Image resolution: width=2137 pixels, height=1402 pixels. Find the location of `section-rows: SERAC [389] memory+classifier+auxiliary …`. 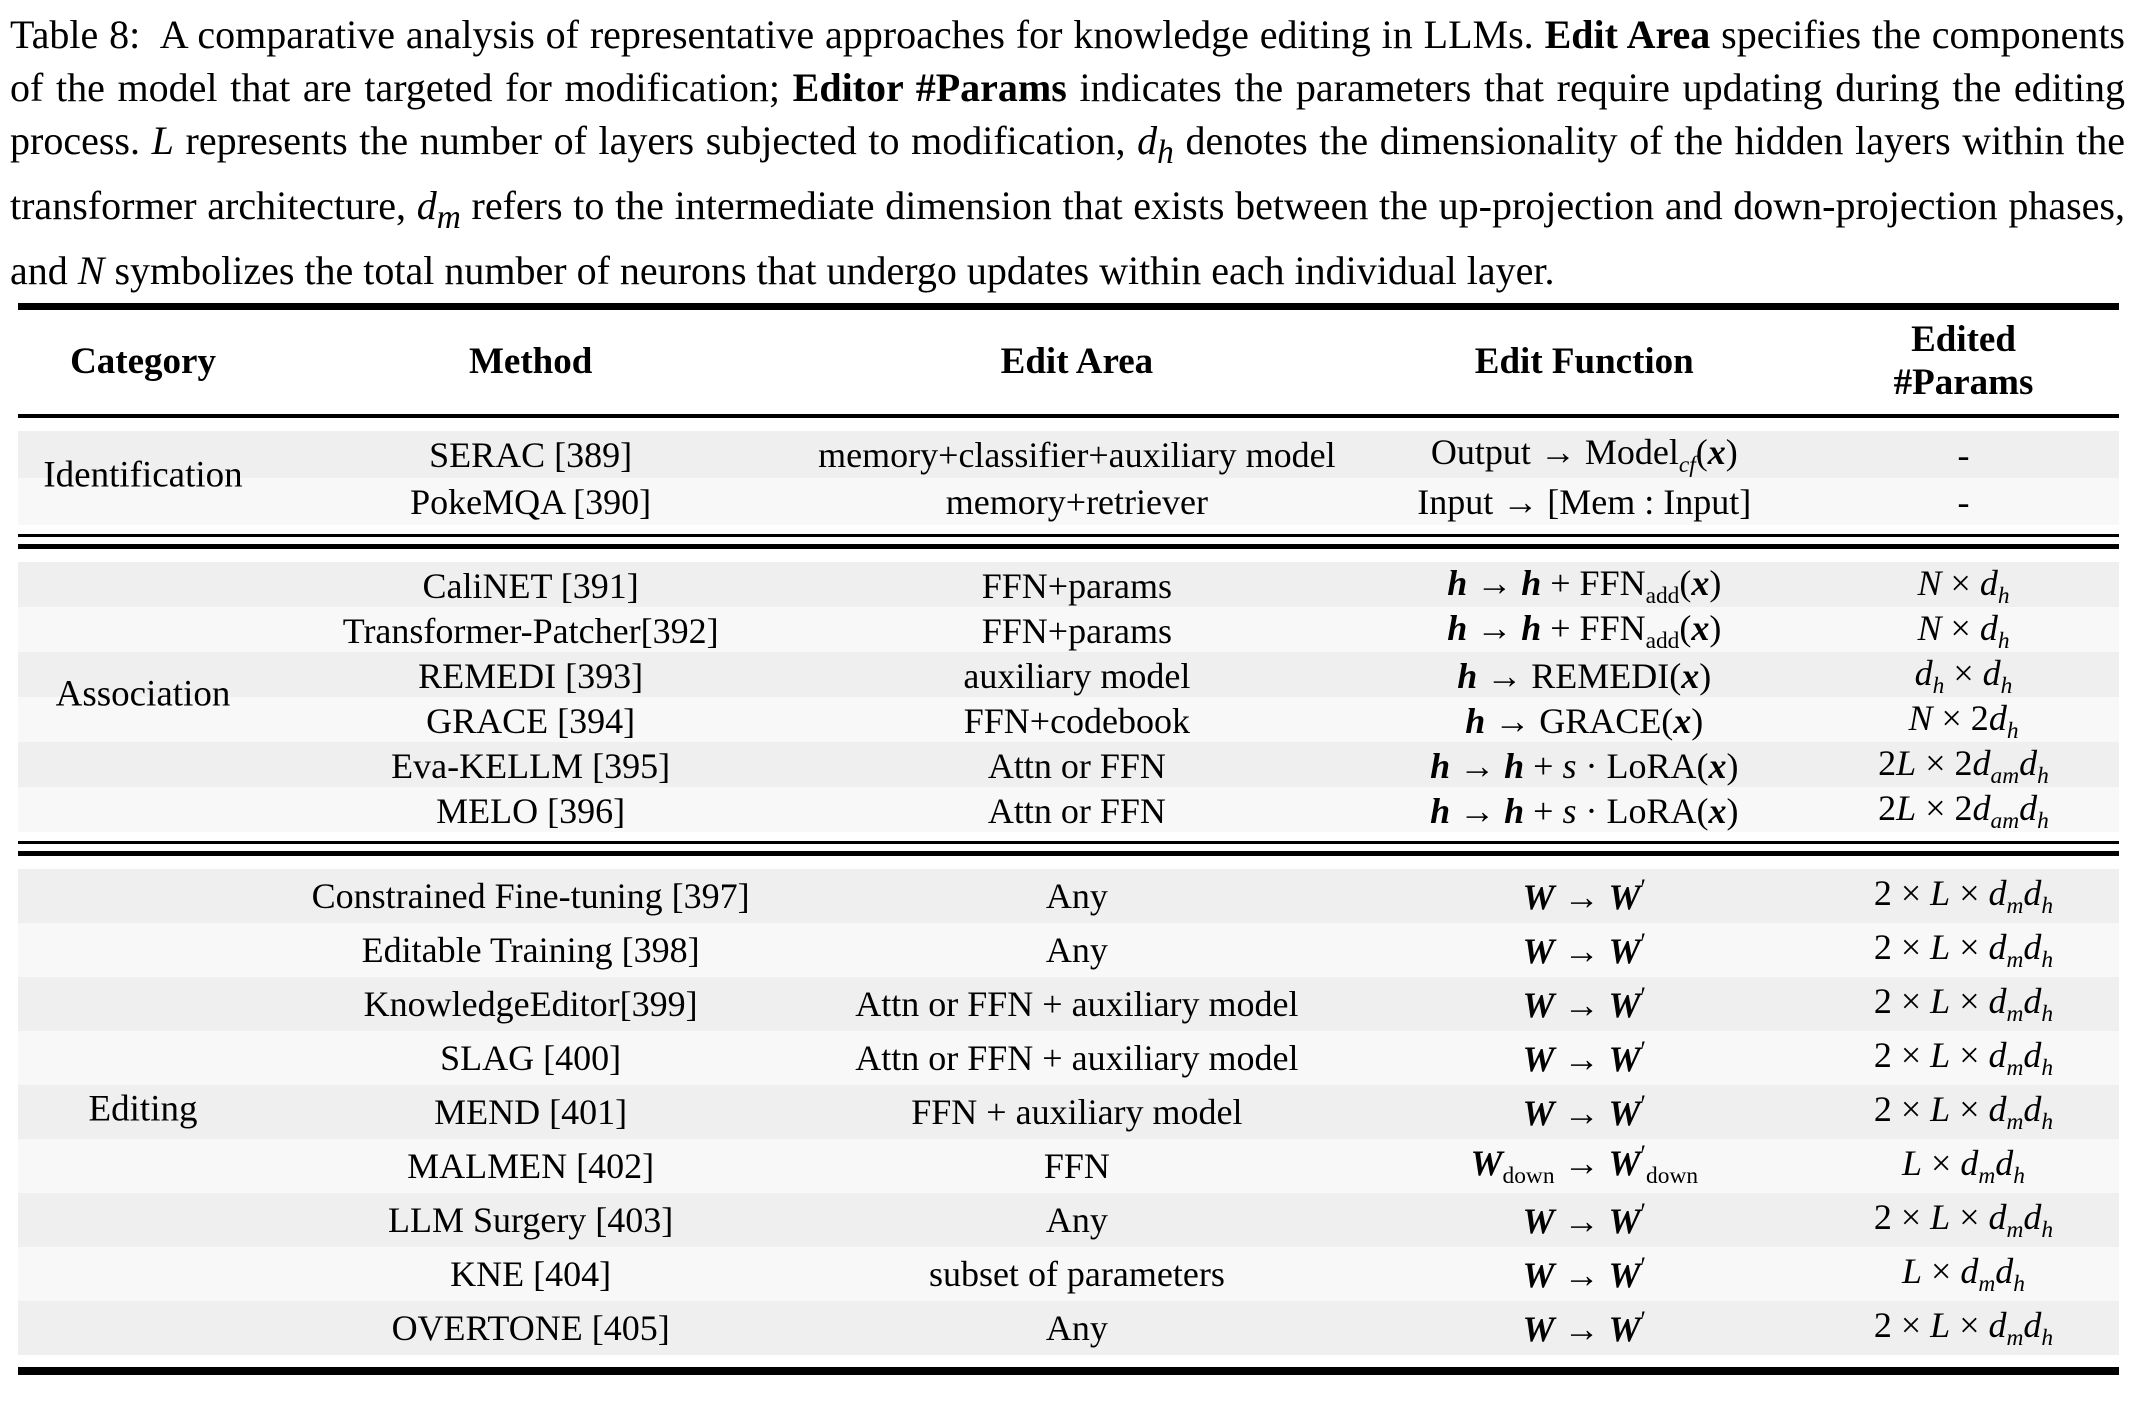

section-rows: SERAC [389] memory+classifier+auxiliary … is located at coordinates (1068, 478).